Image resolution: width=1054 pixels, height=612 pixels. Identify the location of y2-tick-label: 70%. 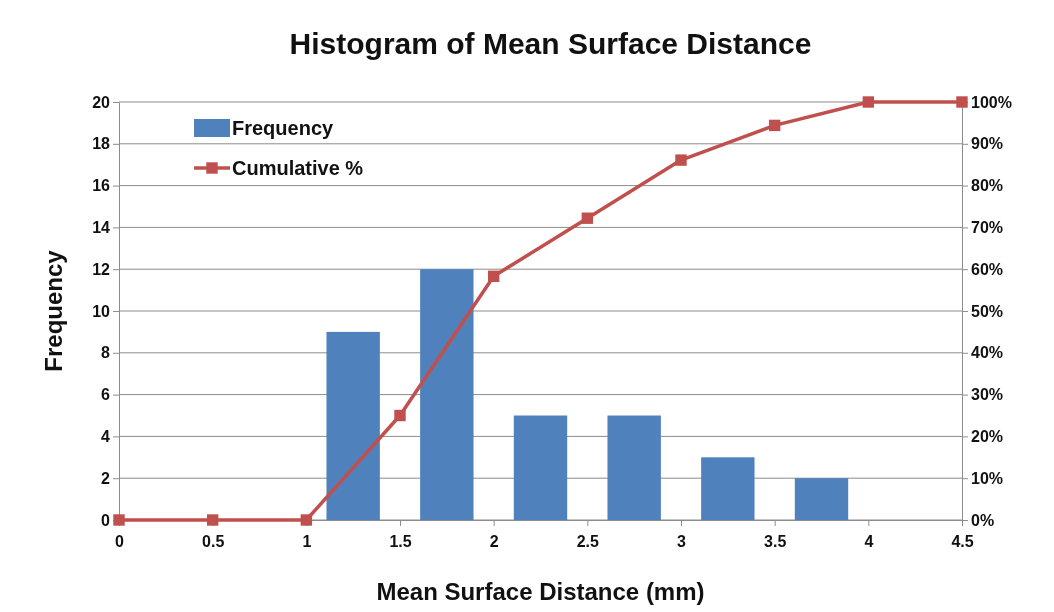
(987, 228).